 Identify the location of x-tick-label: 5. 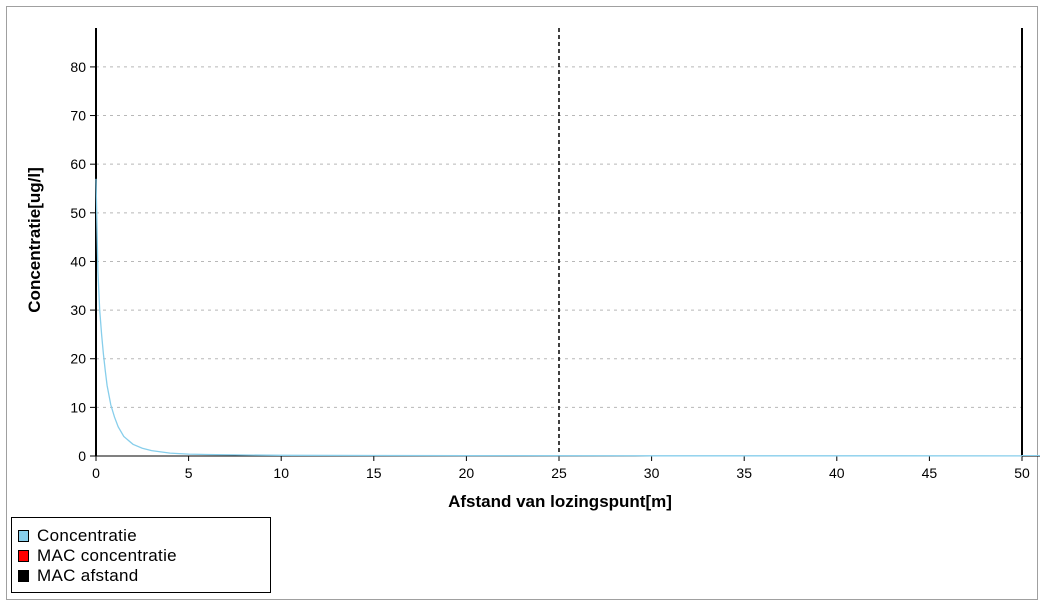
(189, 473).